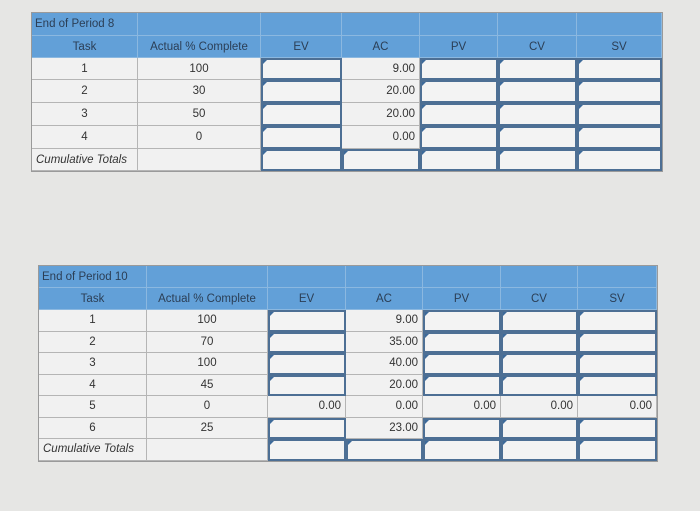 Image resolution: width=700 pixels, height=511 pixels. I want to click on task-row: 4 45 20.00, so click(348, 385).